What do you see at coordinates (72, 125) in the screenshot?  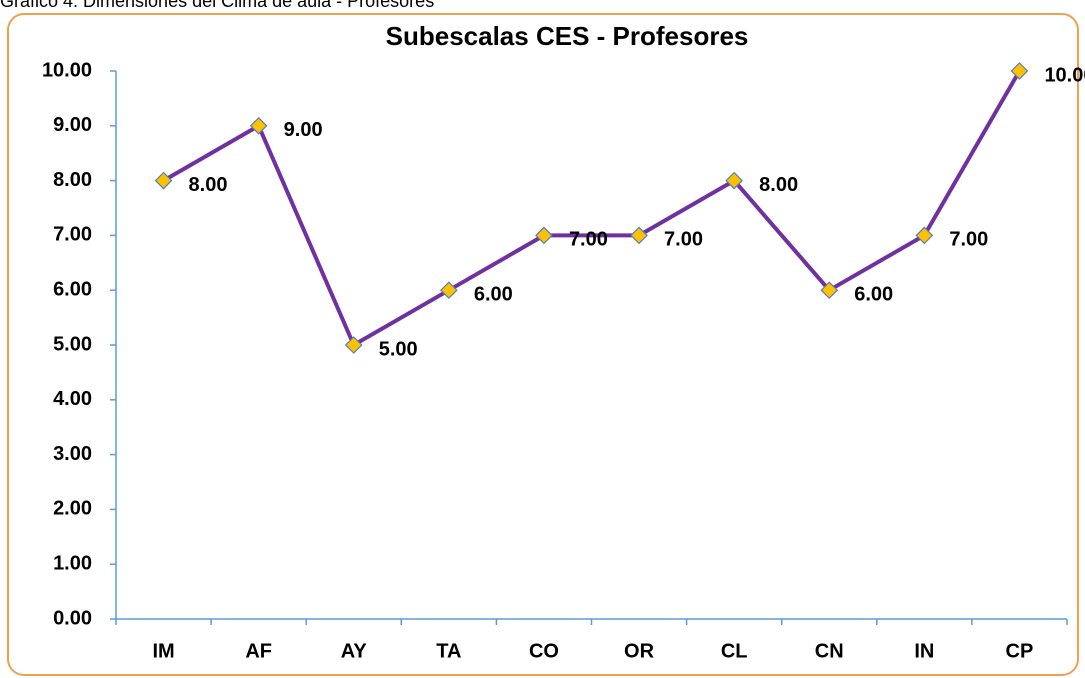 I see `y-tick-label: 9.00` at bounding box center [72, 125].